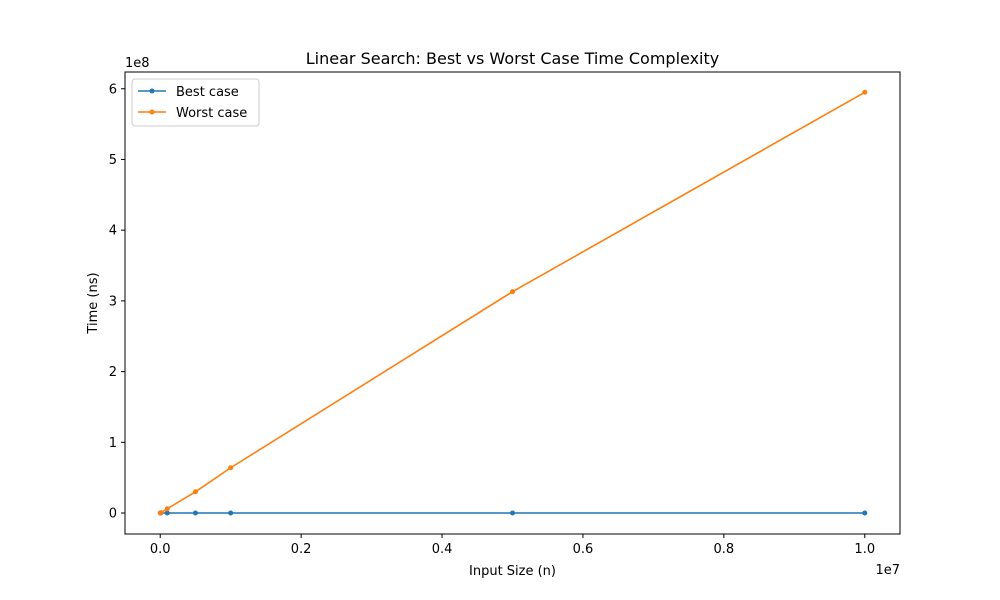  What do you see at coordinates (113, 89) in the screenshot?
I see `y-tick-label: 6` at bounding box center [113, 89].